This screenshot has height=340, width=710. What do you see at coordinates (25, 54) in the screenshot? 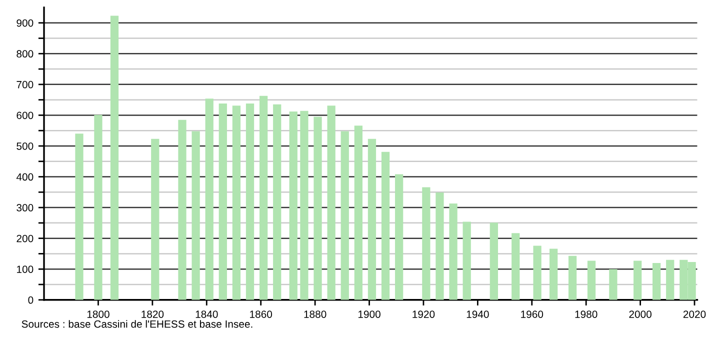
I see `y-tick-label: 800` at bounding box center [25, 54].